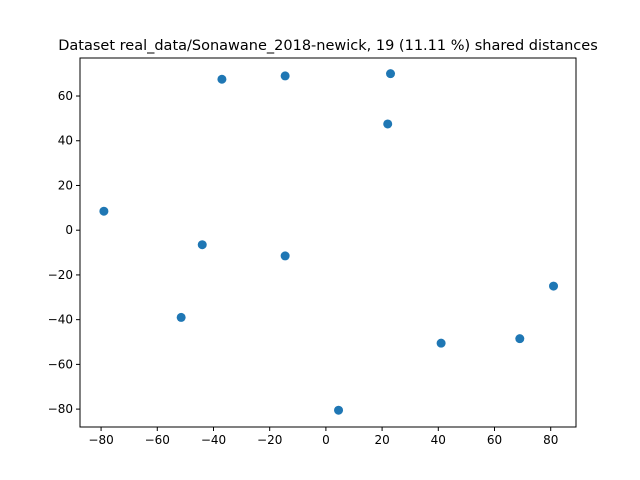 This screenshot has height=480, width=640. What do you see at coordinates (69, 230) in the screenshot?
I see `y-tick-label: 0` at bounding box center [69, 230].